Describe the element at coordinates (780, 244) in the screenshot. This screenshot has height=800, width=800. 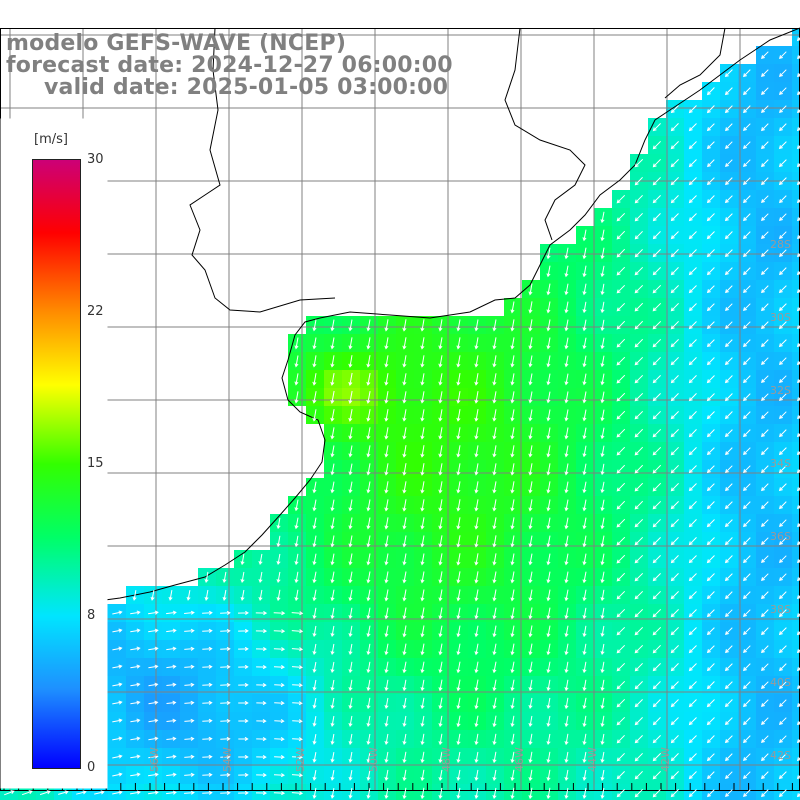
I see `latitude-label: 28S` at that location.